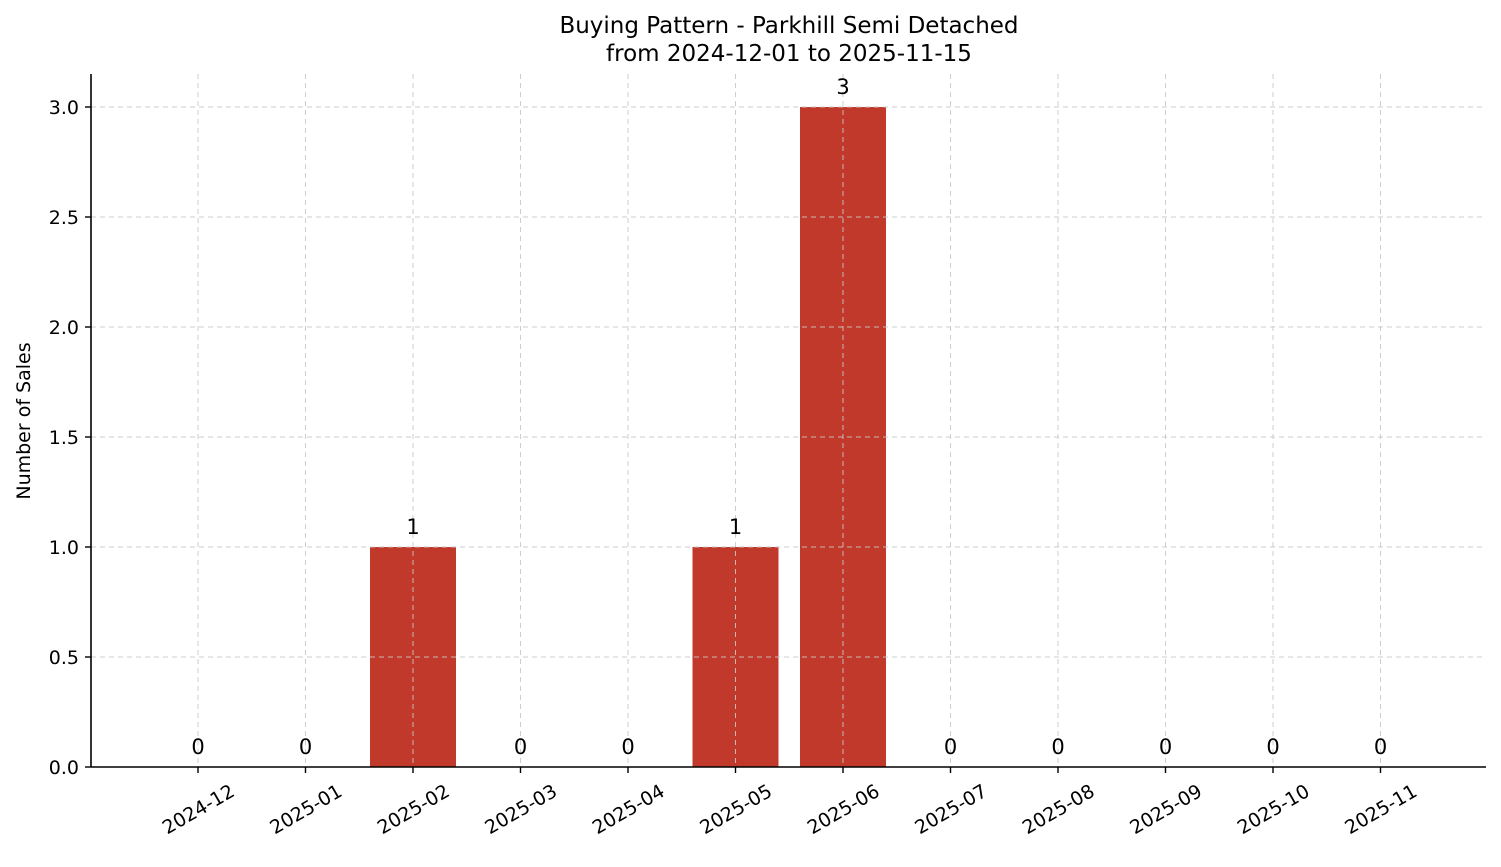  What do you see at coordinates (64, 438) in the screenshot?
I see `y-tick-label: 1.5` at bounding box center [64, 438].